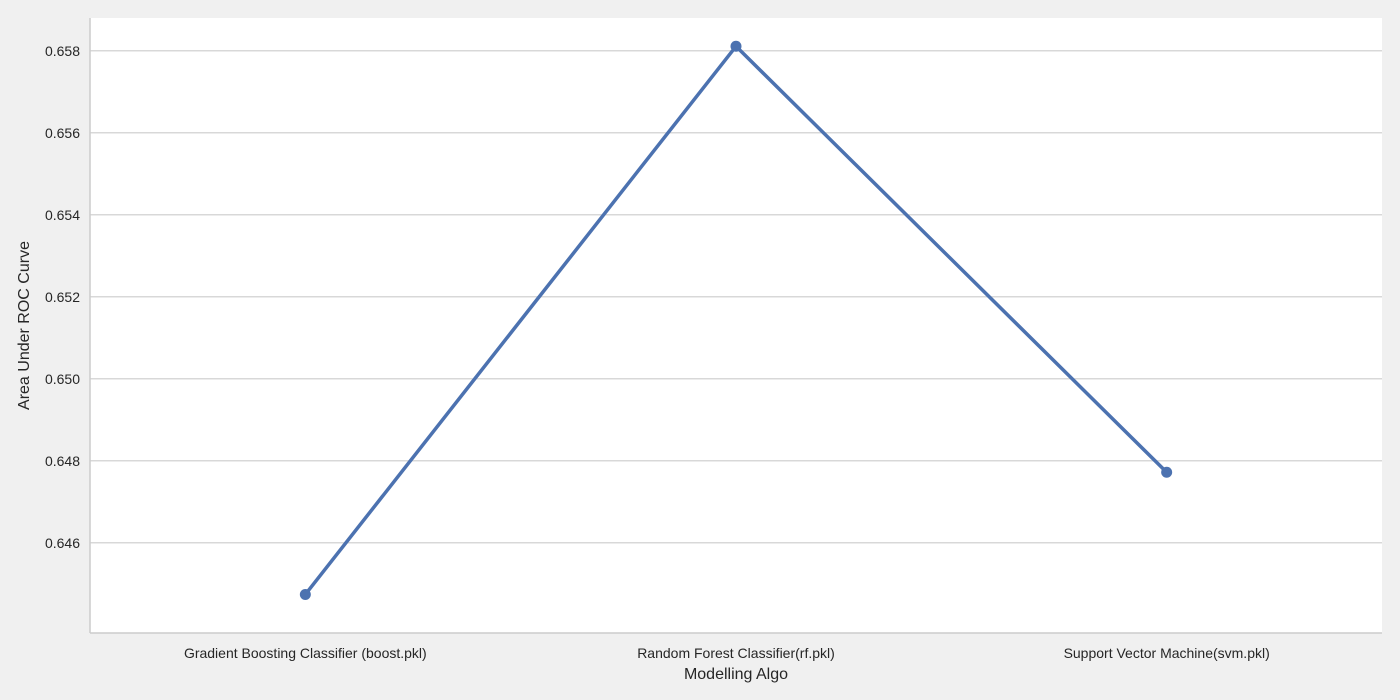 Image resolution: width=1400 pixels, height=700 pixels. What do you see at coordinates (305, 653) in the screenshot?
I see `x-tick-label: Gradient Boosting Classifier (boost.pkl)` at bounding box center [305, 653].